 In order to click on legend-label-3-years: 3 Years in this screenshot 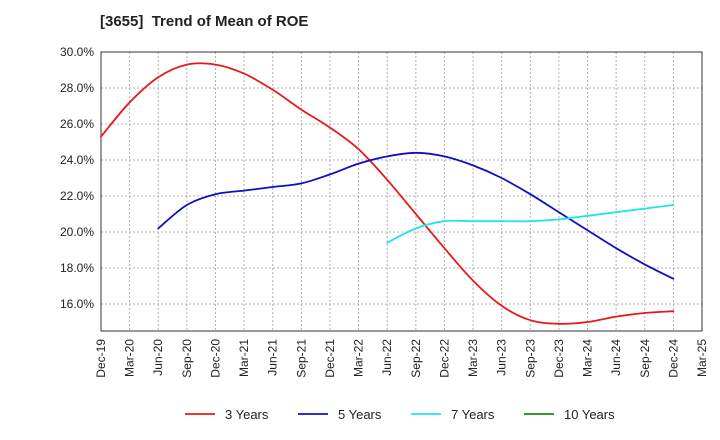, I will do `click(247, 414)`.